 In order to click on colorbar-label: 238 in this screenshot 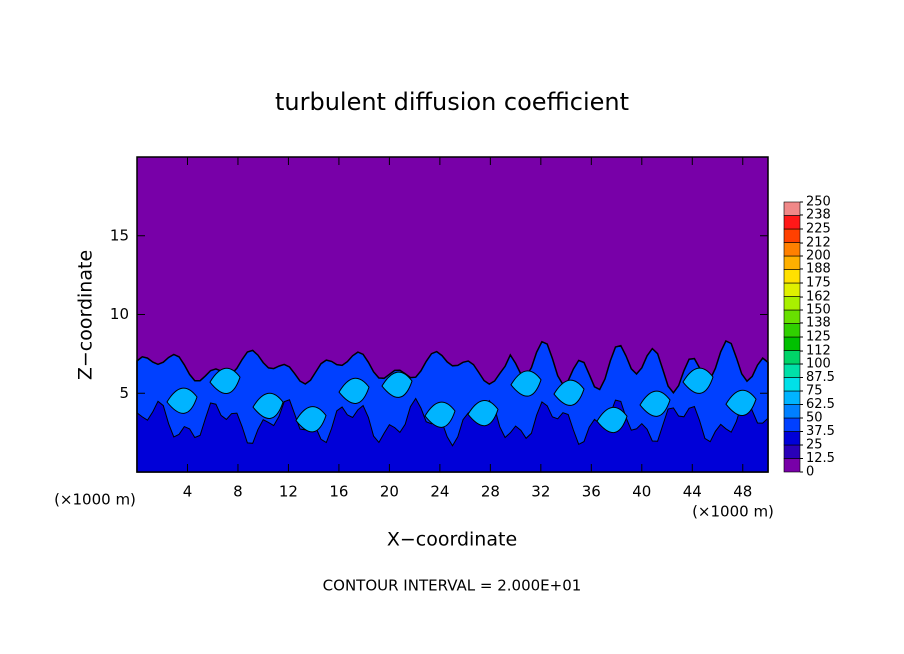, I will do `click(818, 214)`.